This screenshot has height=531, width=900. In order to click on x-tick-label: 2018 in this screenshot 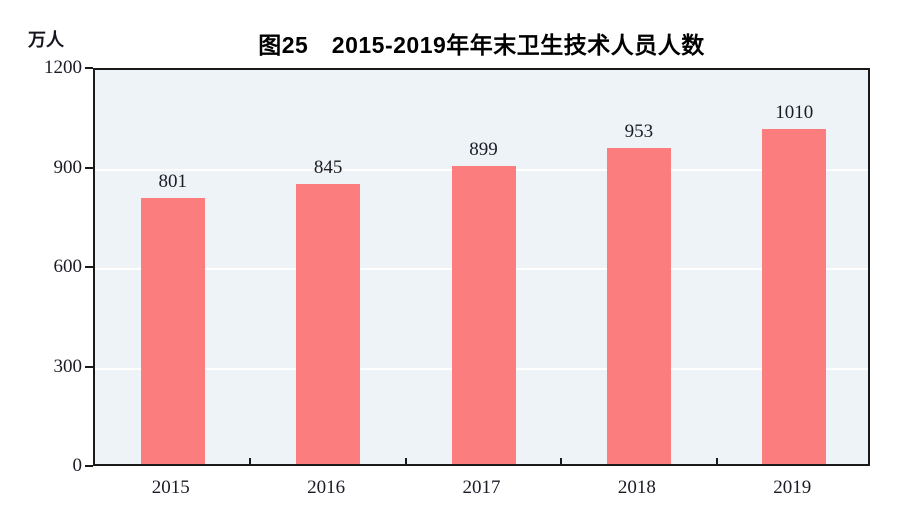, I will do `click(636, 487)`.